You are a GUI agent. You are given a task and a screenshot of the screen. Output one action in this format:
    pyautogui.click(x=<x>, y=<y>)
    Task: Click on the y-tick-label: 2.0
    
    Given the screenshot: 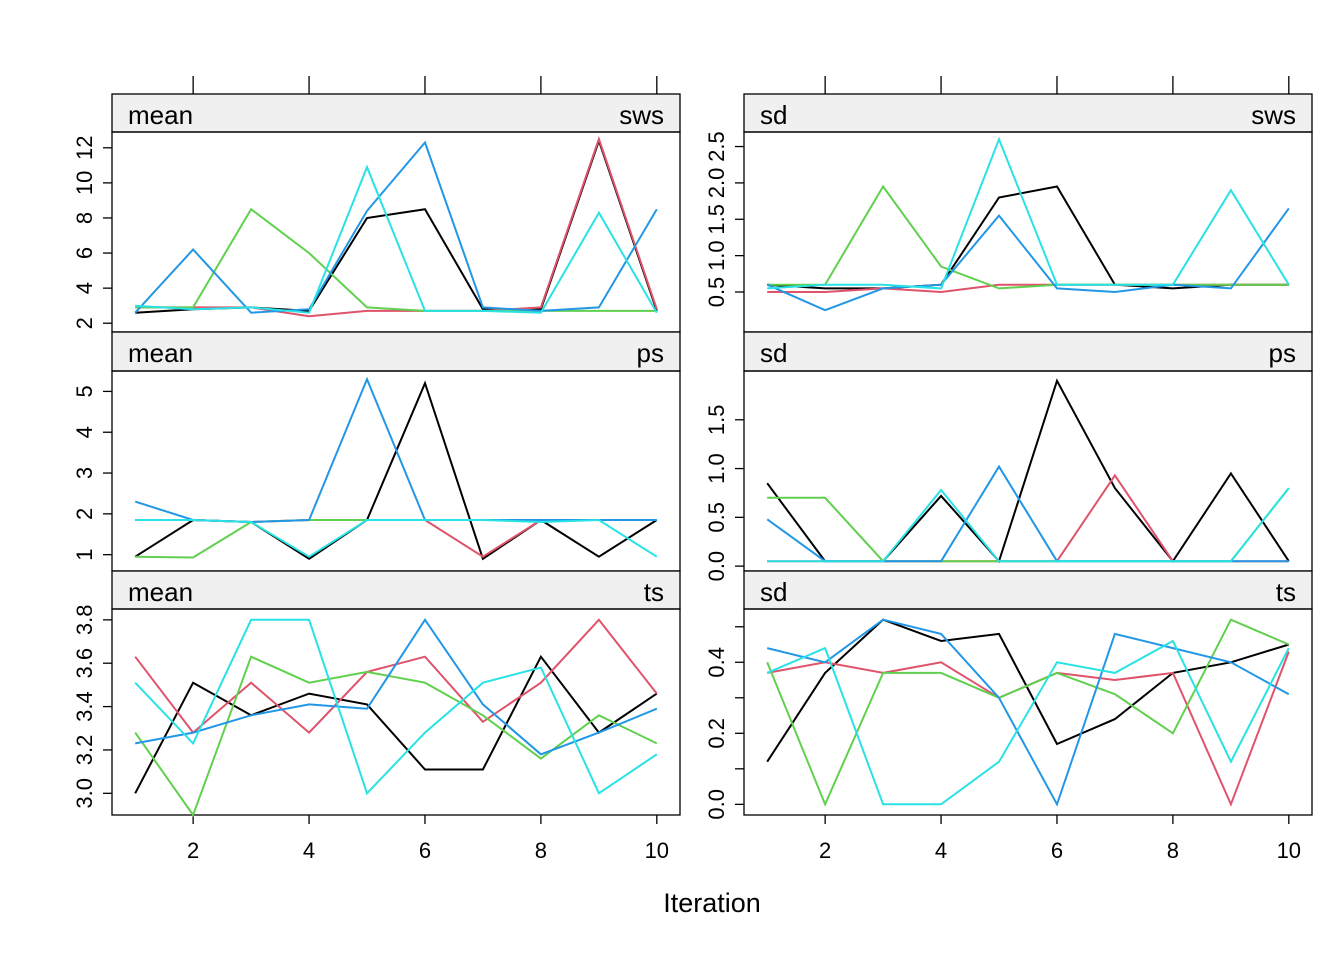 What is the action you would take?
    pyautogui.click(x=716, y=183)
    